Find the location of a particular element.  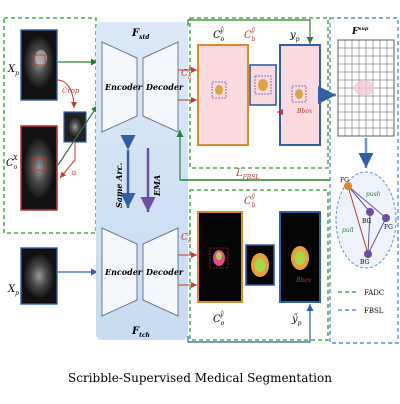

bottom-pred-right-label: ŷp is located at coordinates (296, 320).